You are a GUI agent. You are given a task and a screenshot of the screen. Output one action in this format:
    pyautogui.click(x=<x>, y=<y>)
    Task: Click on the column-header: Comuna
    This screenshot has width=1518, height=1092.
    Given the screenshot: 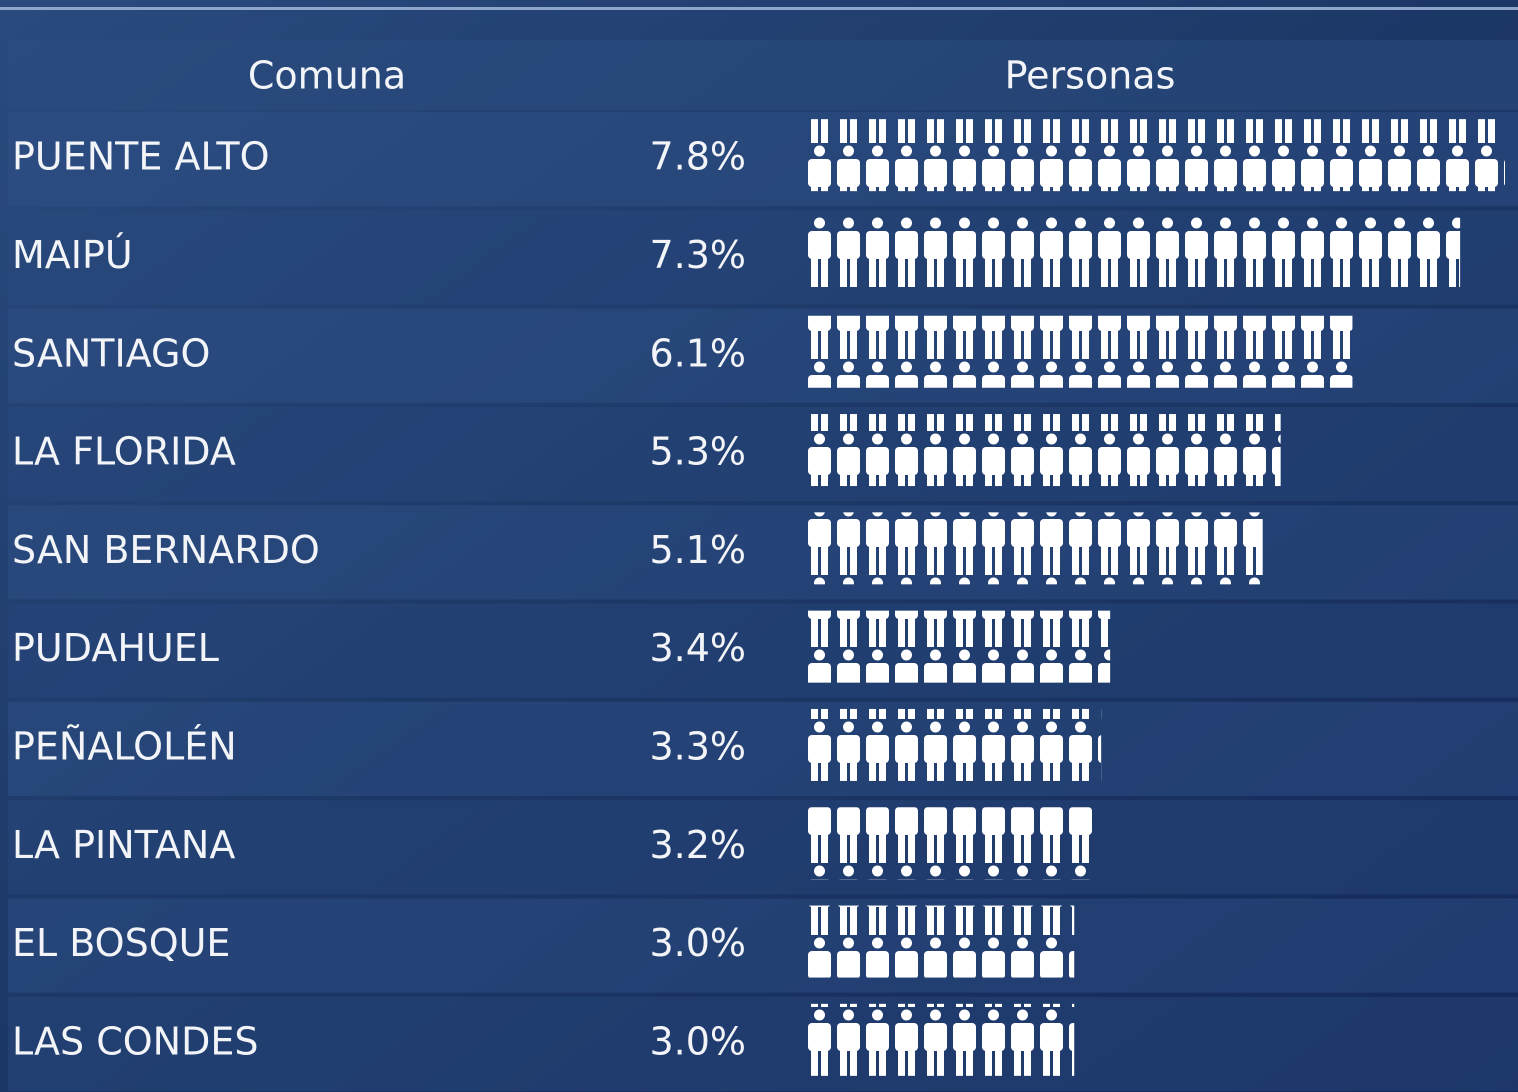 What is the action you would take?
    pyautogui.click(x=327, y=76)
    